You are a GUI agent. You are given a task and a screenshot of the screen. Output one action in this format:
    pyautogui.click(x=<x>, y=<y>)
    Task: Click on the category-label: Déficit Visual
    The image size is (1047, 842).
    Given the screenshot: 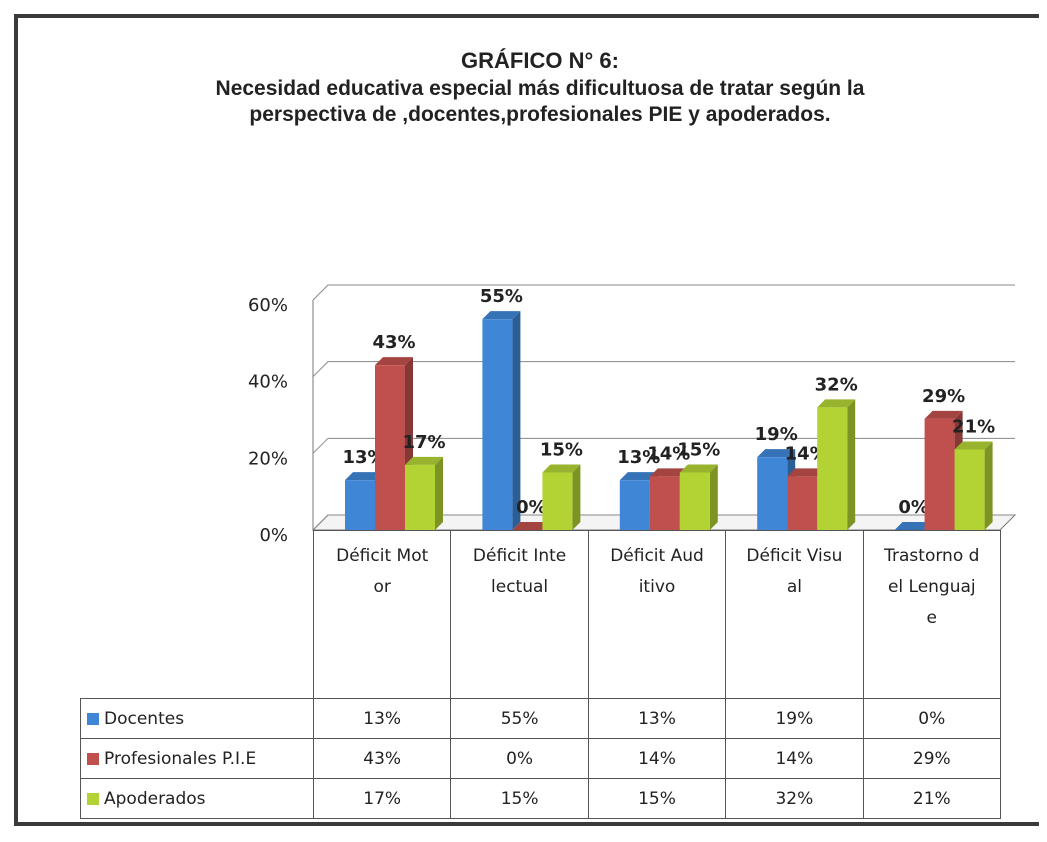 What is the action you would take?
    pyautogui.click(x=794, y=614)
    